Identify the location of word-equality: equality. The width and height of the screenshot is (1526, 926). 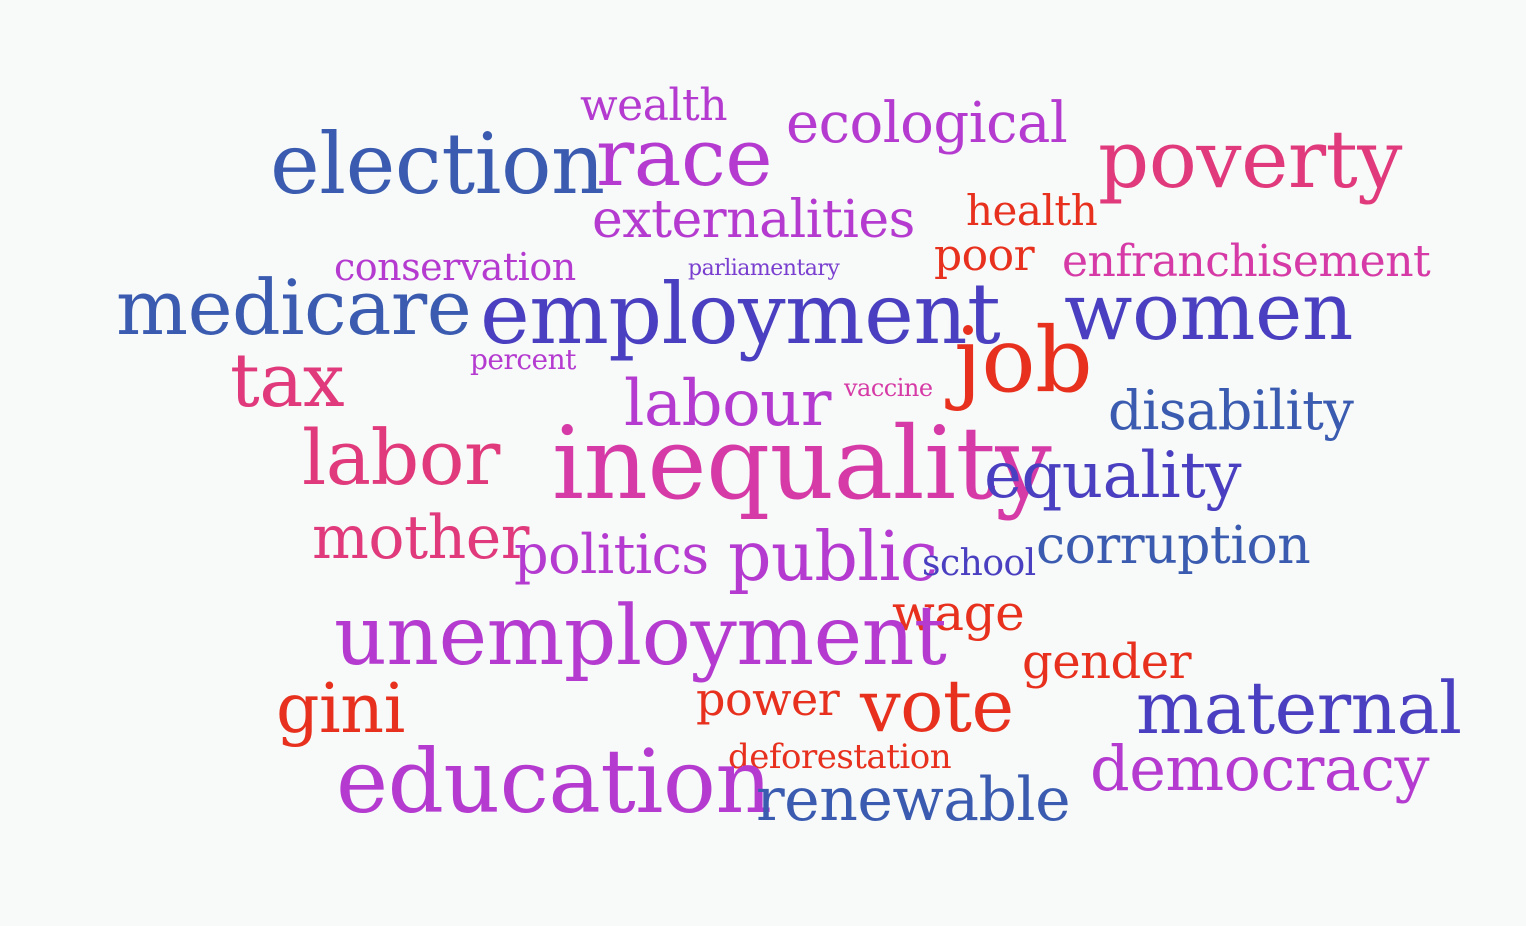
(1113, 476).